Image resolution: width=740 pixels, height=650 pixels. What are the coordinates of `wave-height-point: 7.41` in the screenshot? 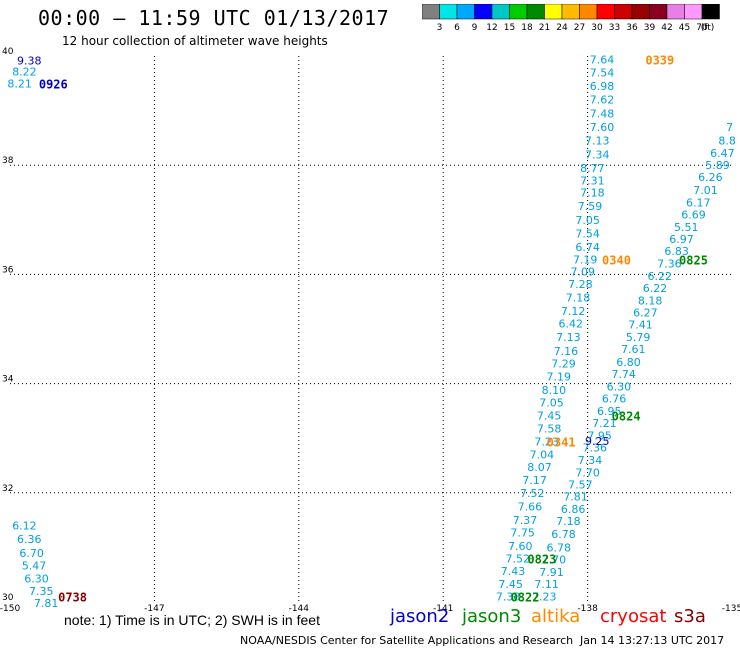 It's located at (640, 325).